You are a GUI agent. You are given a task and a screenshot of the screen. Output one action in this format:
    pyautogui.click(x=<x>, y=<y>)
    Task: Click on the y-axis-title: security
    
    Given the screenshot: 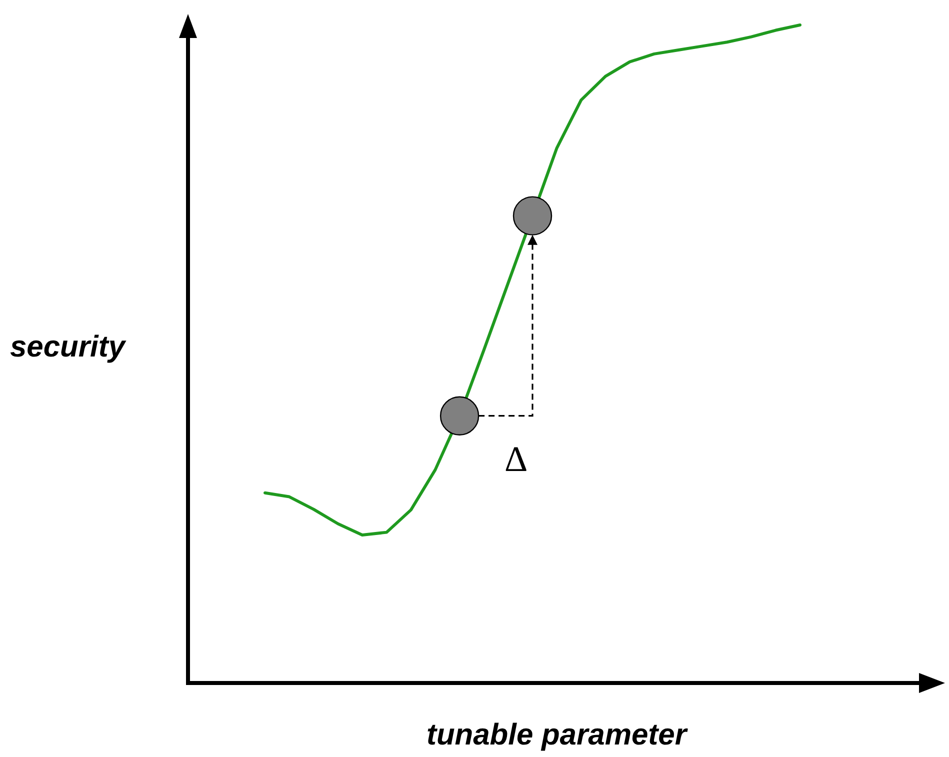 What is the action you would take?
    pyautogui.click(x=68, y=347)
    